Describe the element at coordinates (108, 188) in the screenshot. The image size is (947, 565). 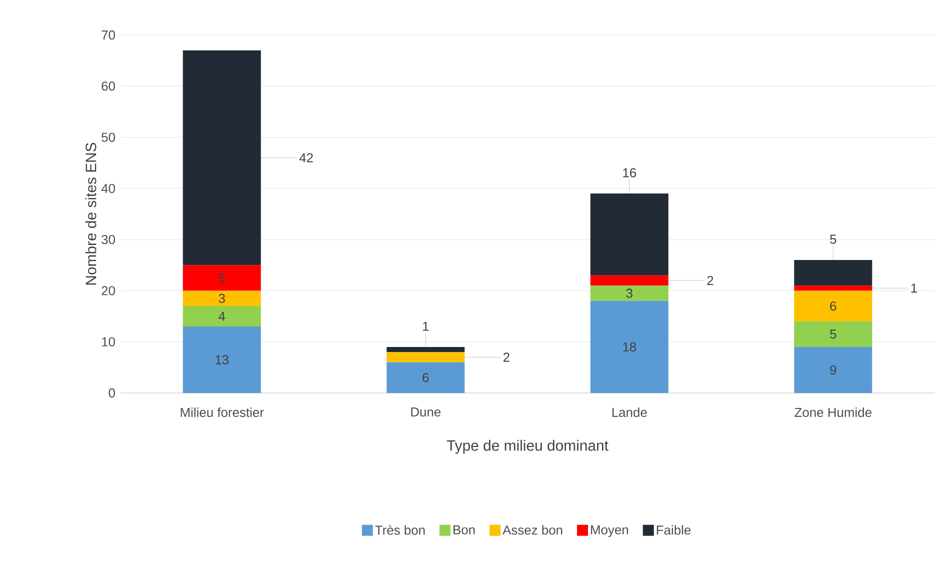
I see `y-tick-label: 40` at that location.